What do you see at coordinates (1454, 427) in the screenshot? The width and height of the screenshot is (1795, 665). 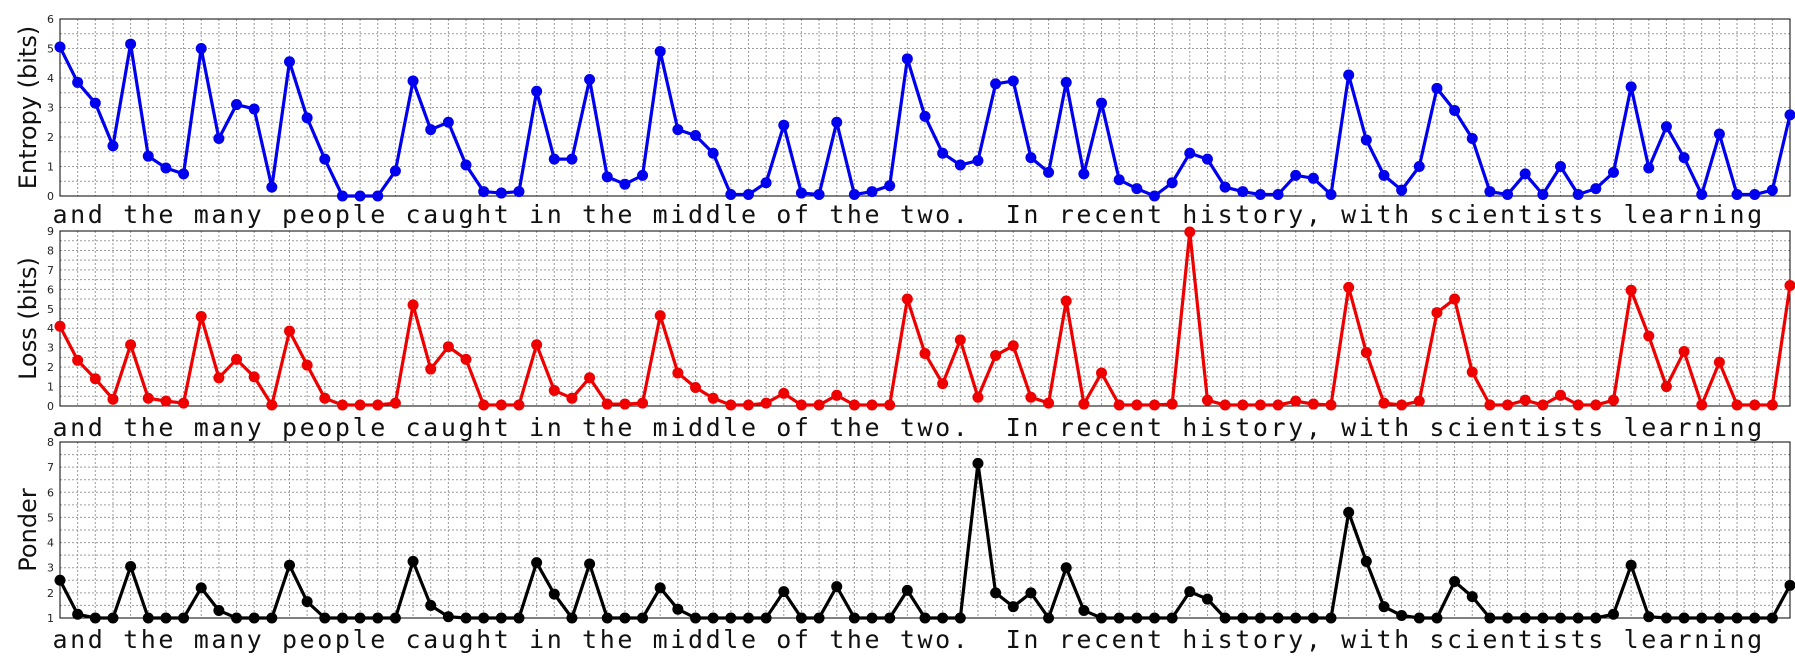 I see `x-char-label: c` at bounding box center [1454, 427].